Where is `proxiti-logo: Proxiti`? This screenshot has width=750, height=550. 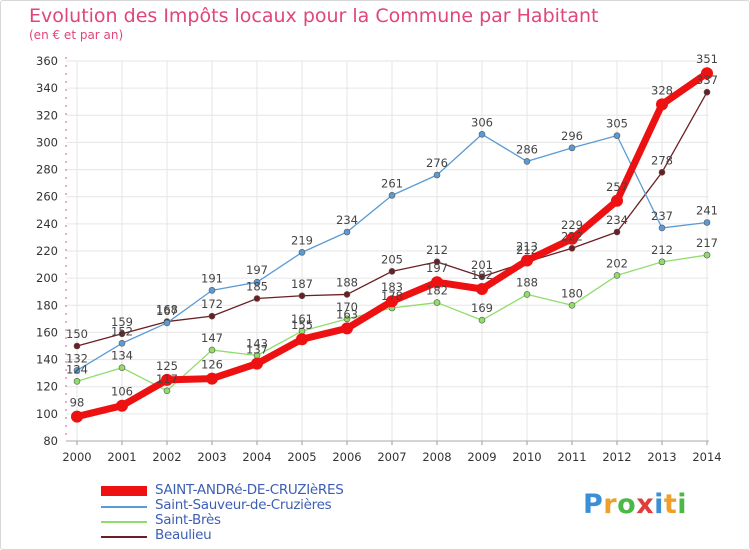 proxiti-logo: Proxiti is located at coordinates (635, 504).